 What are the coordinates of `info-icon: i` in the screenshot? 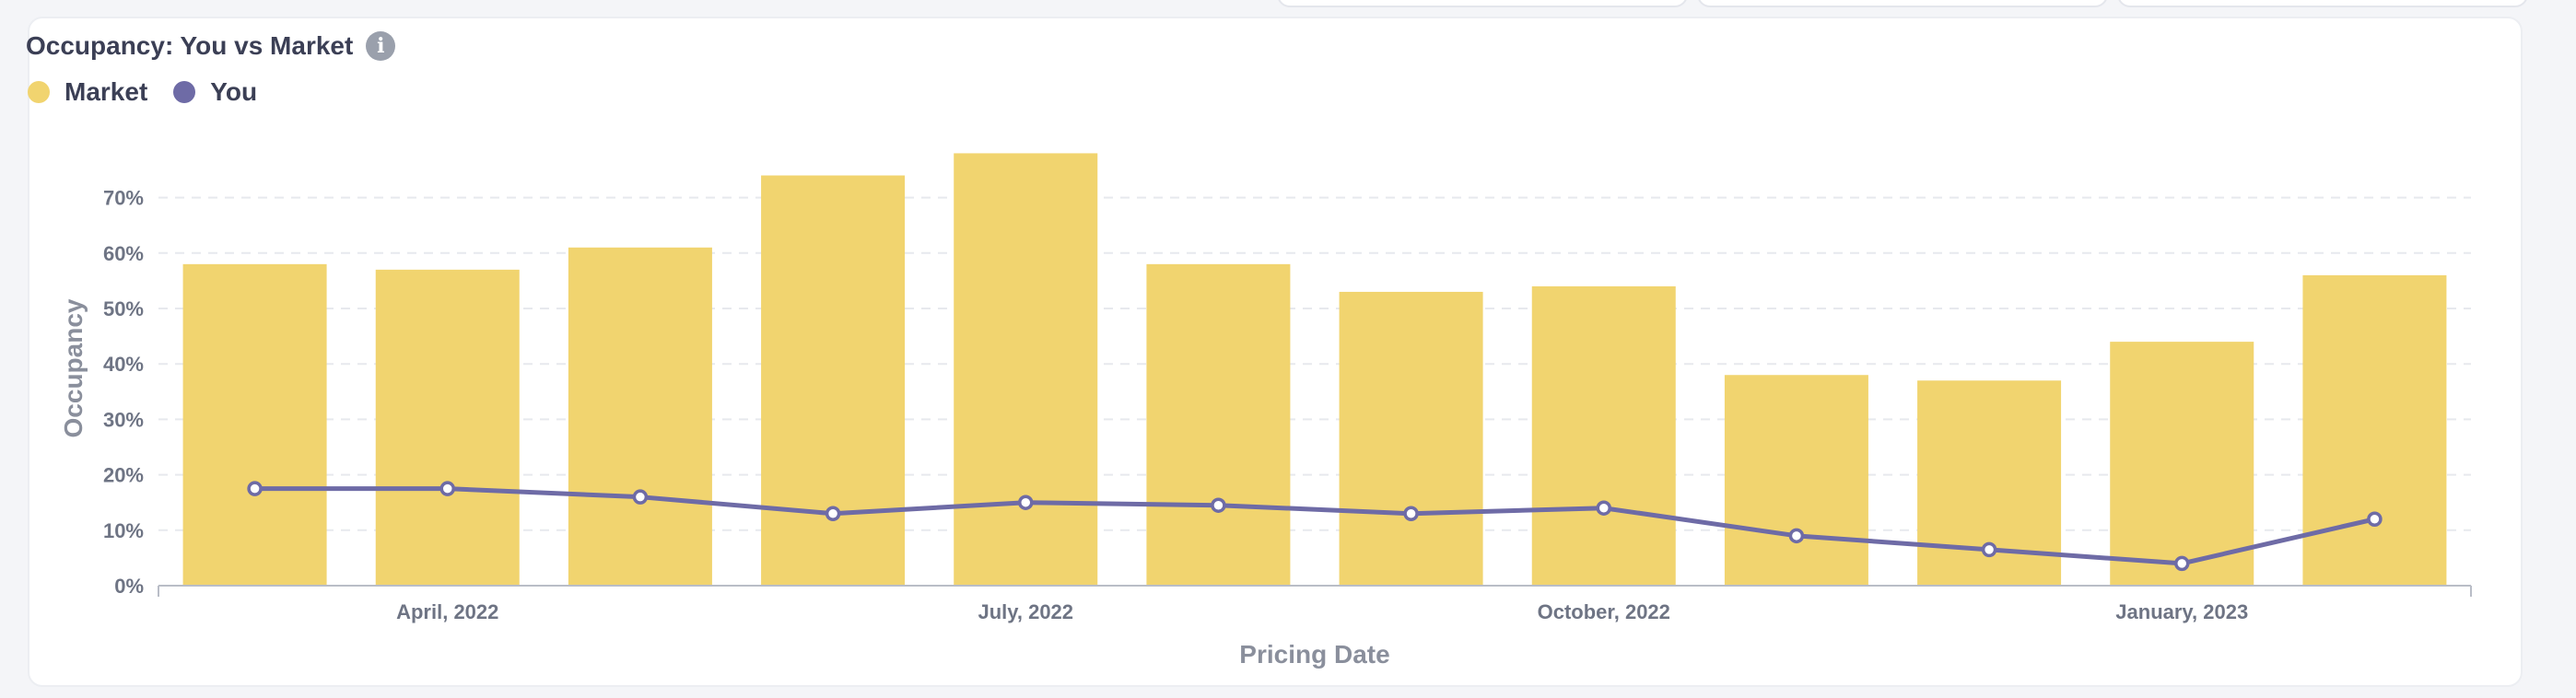 It's located at (381, 46).